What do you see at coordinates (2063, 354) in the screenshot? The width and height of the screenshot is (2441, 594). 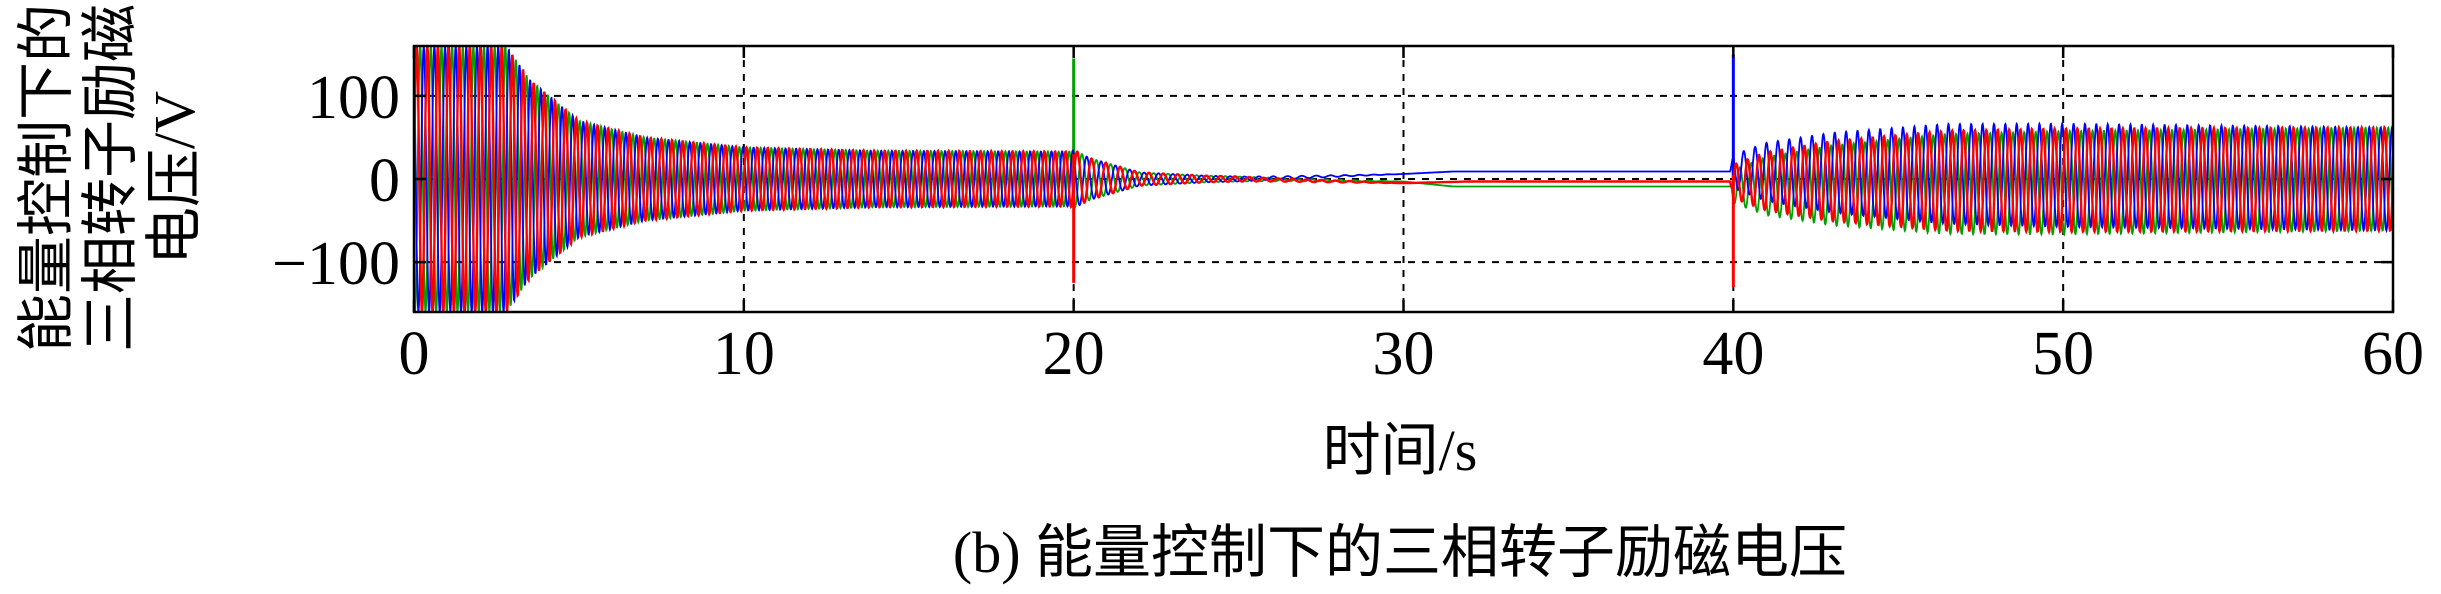 I see `x-tick-label-5: 50` at bounding box center [2063, 354].